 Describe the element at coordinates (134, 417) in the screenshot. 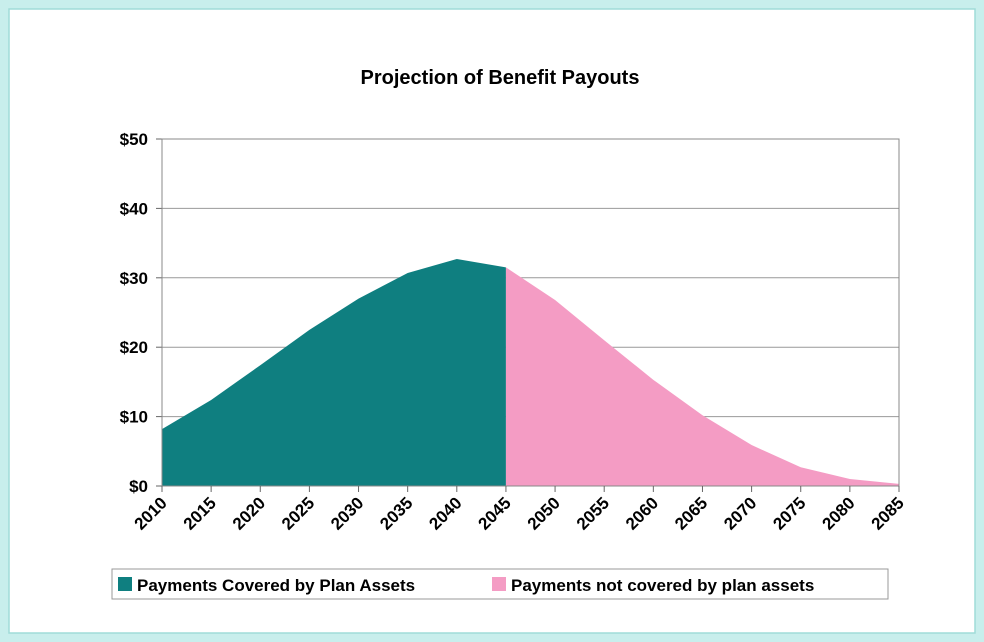

I see `y-tick-label: $10` at that location.